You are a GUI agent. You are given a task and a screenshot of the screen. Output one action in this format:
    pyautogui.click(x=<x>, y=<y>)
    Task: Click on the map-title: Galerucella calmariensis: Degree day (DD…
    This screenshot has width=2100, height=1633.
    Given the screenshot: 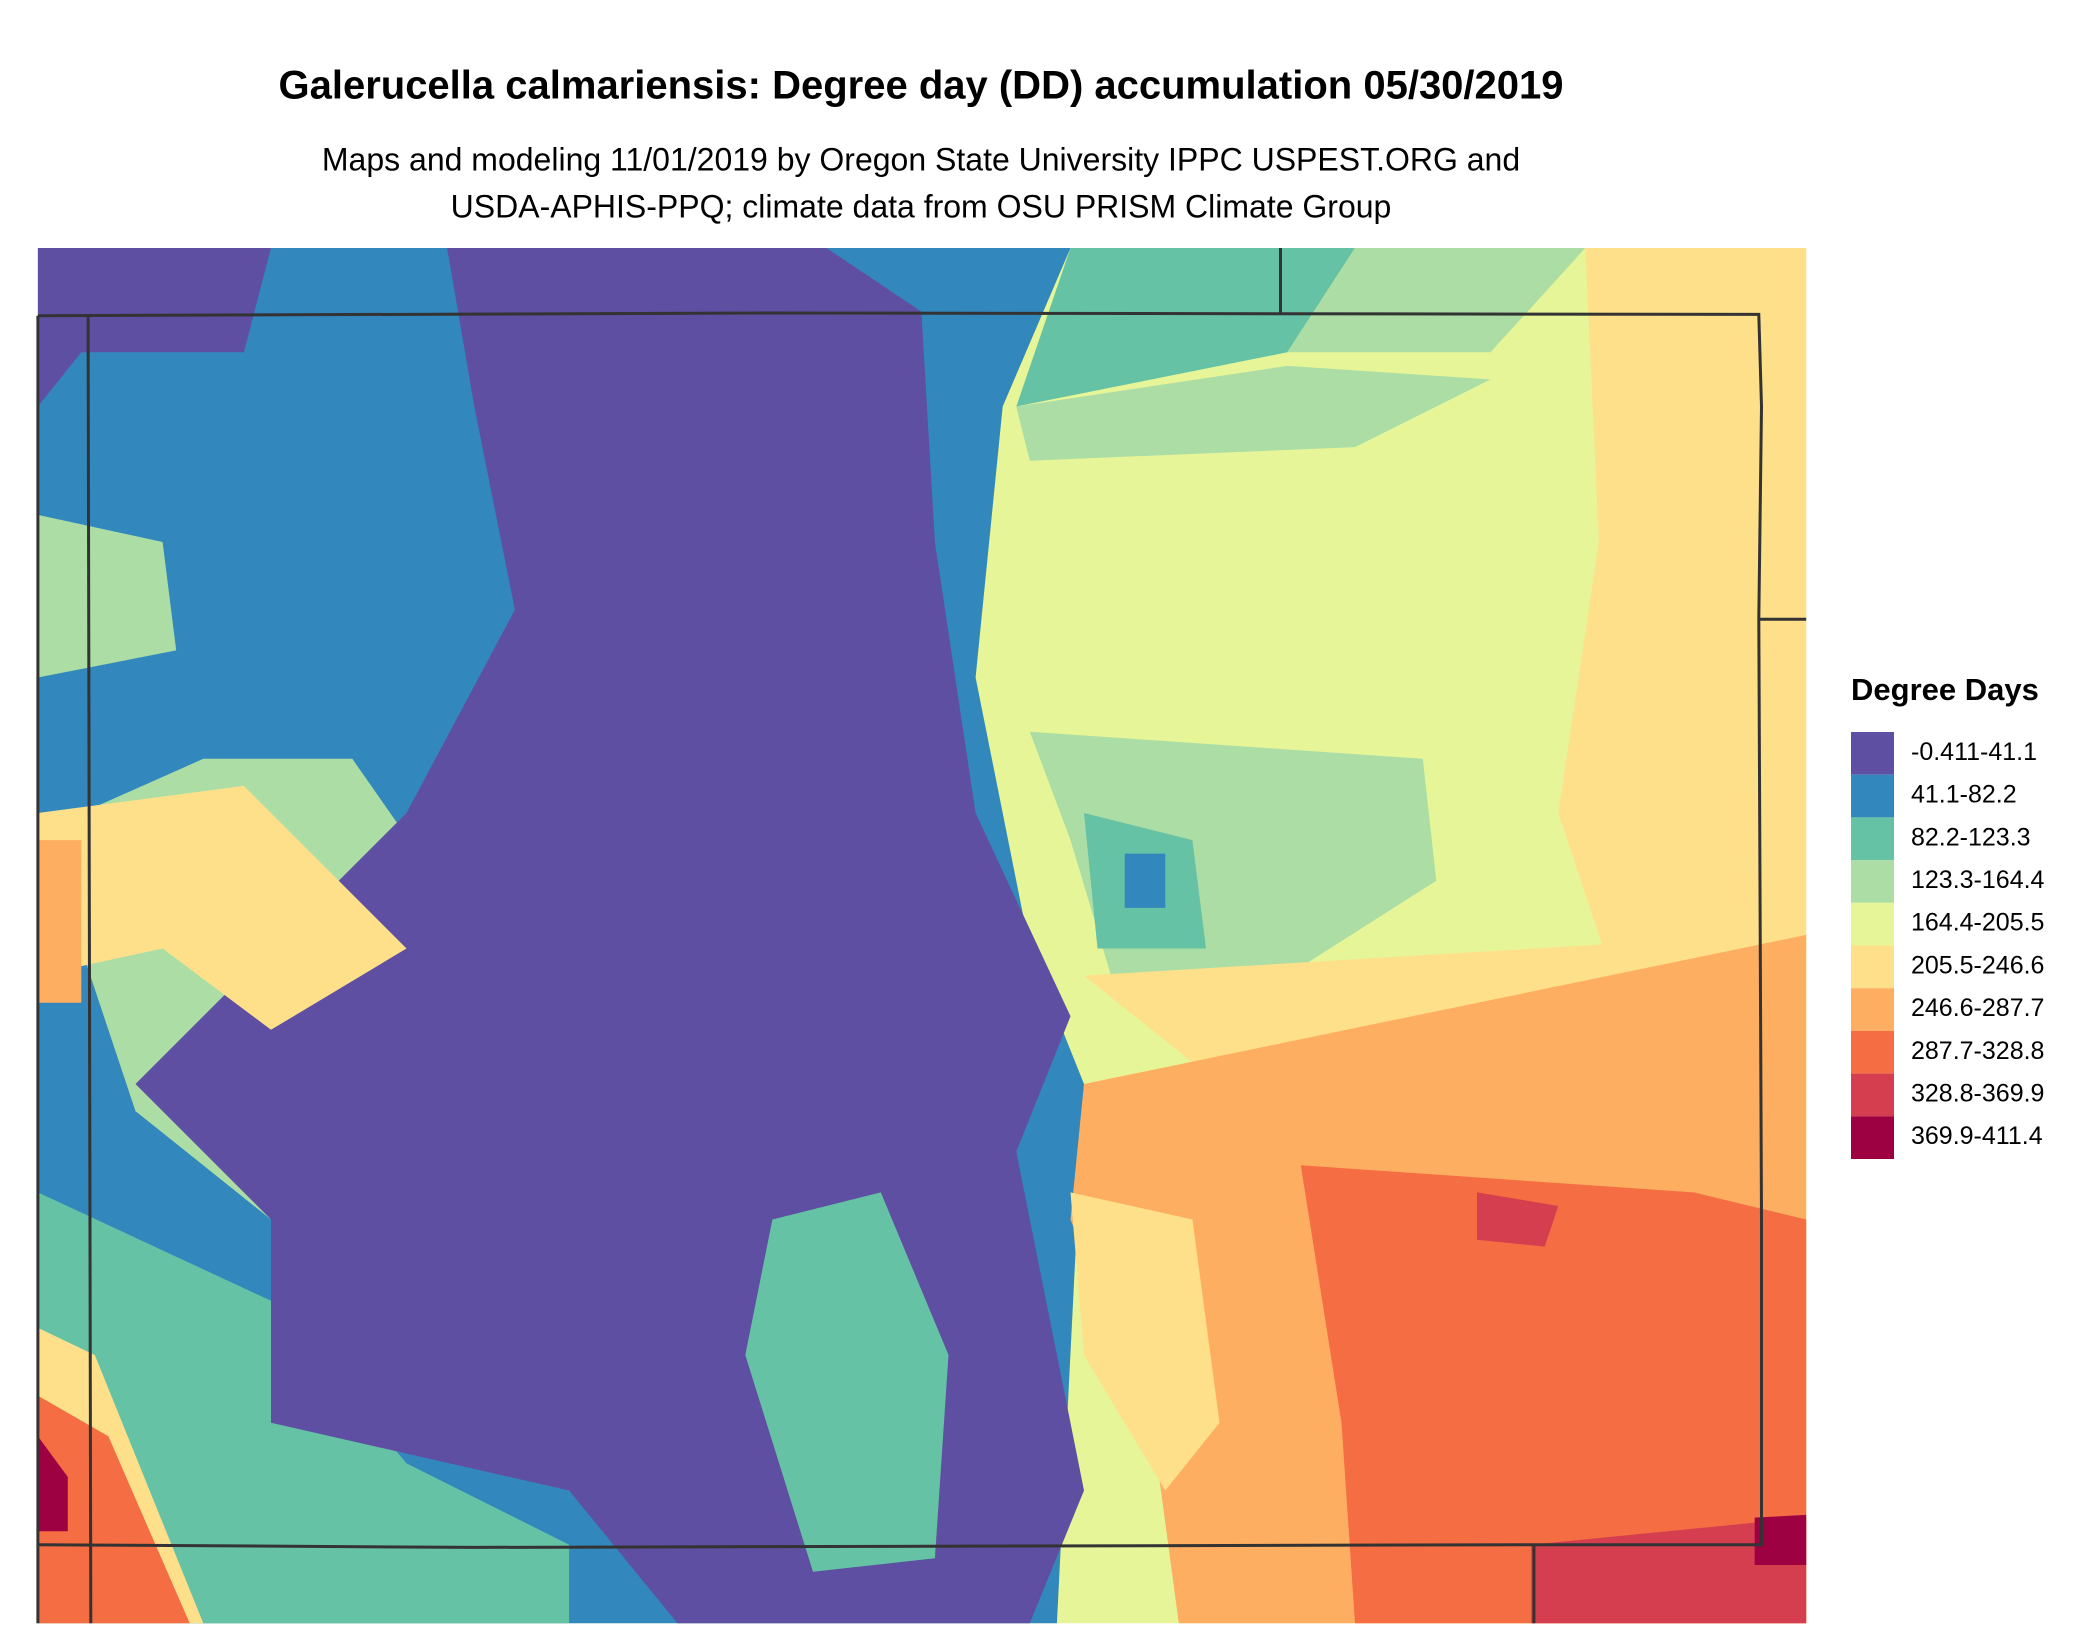 What is the action you would take?
    pyautogui.click(x=920, y=86)
    